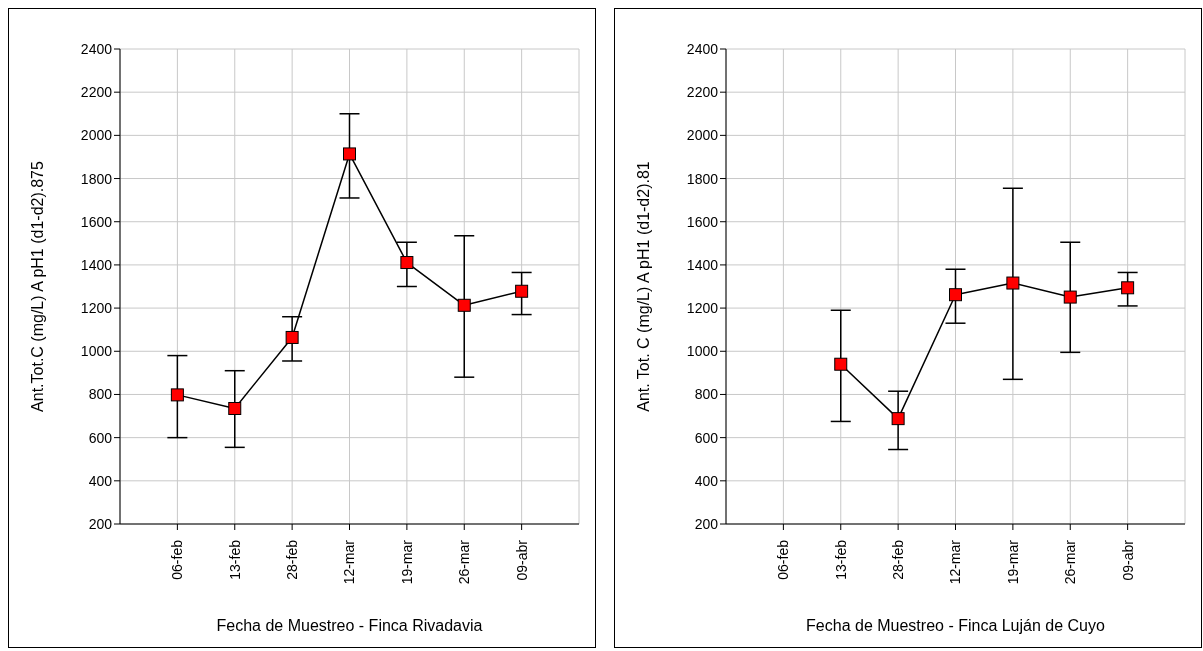 The image size is (1203, 651). I want to click on y-axis-title: Ant. Tot. C (mg/L) A pH1 (d1-d2).81, so click(643, 286).